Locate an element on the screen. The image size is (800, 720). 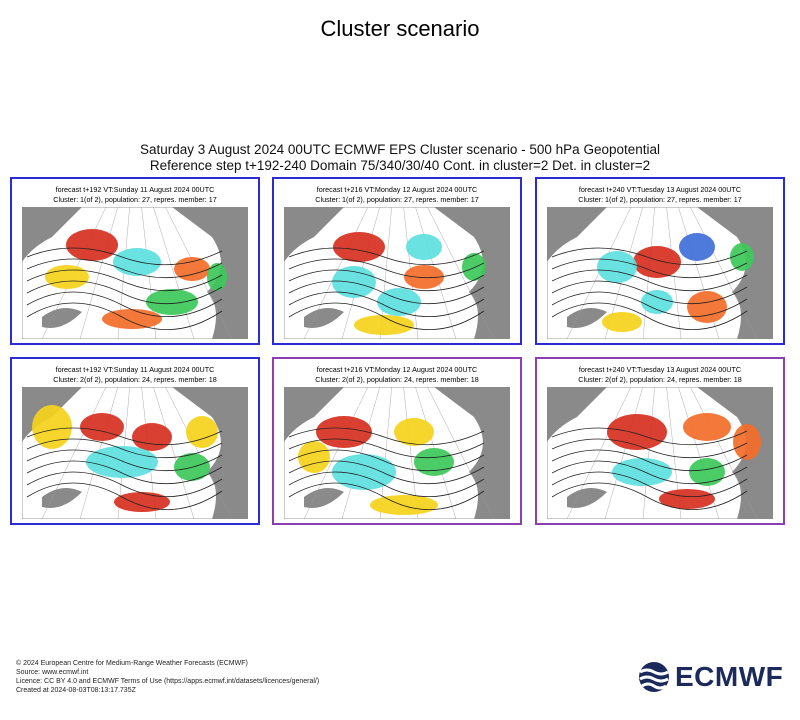
footer-source: Source: www.ecmwf.int is located at coordinates (52, 672).